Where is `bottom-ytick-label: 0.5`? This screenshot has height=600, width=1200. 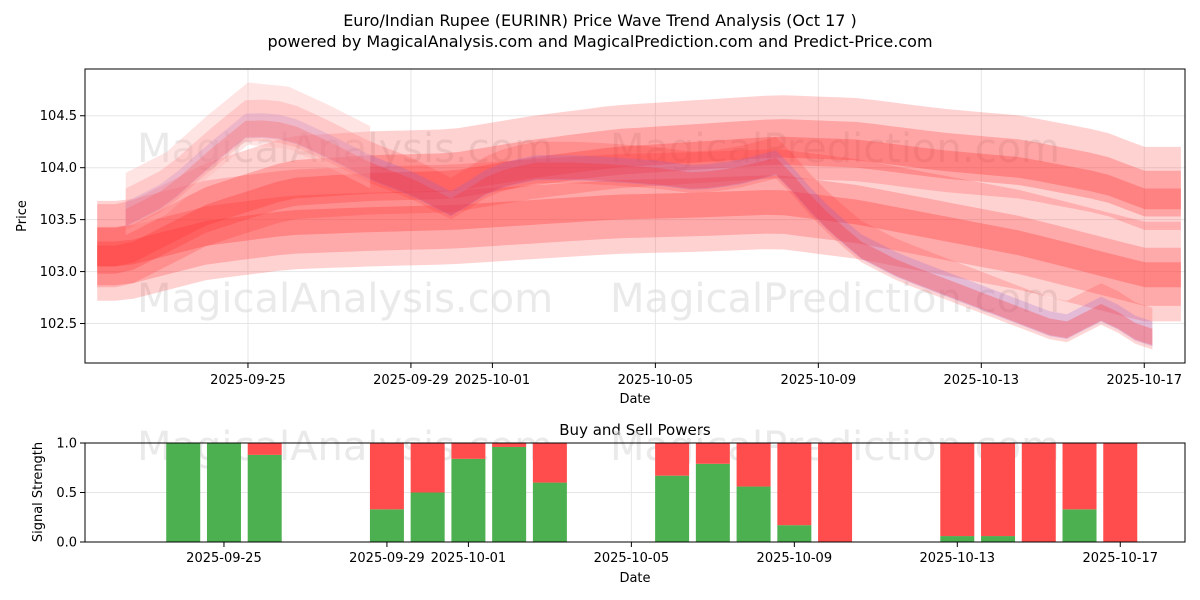 bottom-ytick-label: 0.5 is located at coordinates (66, 493).